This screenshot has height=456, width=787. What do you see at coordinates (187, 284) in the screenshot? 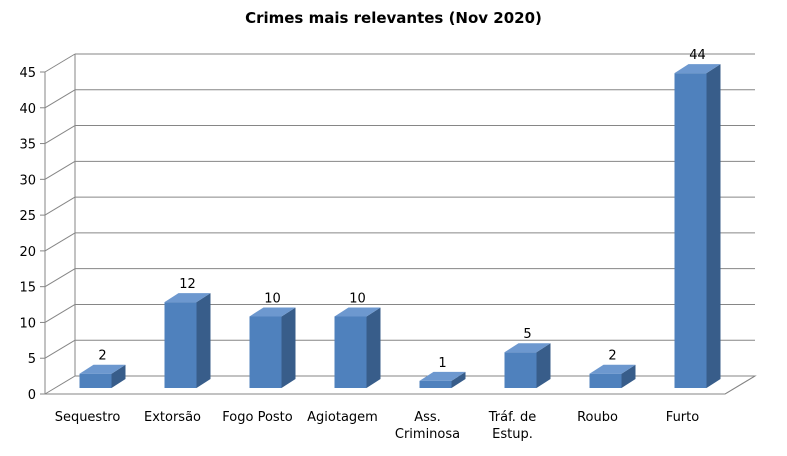
I see `data-label: 12` at bounding box center [187, 284].